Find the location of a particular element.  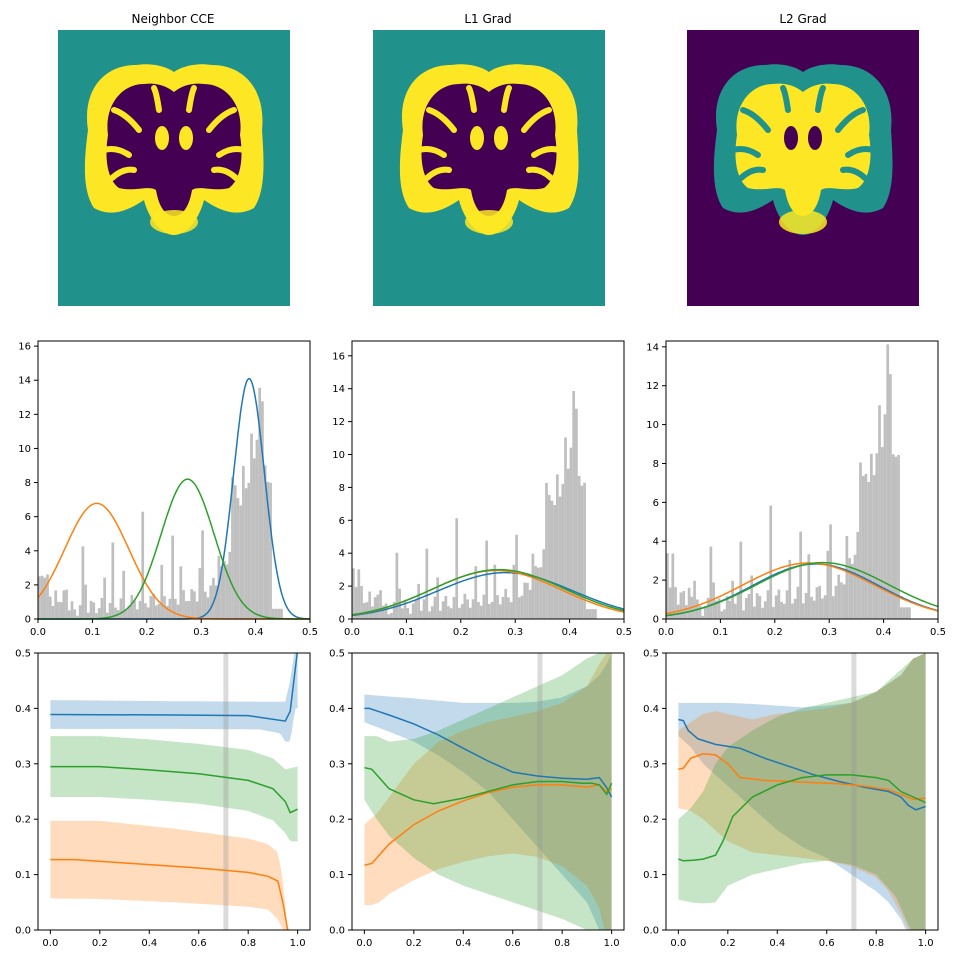

y-tick-label: 0.4 is located at coordinates (337, 709).